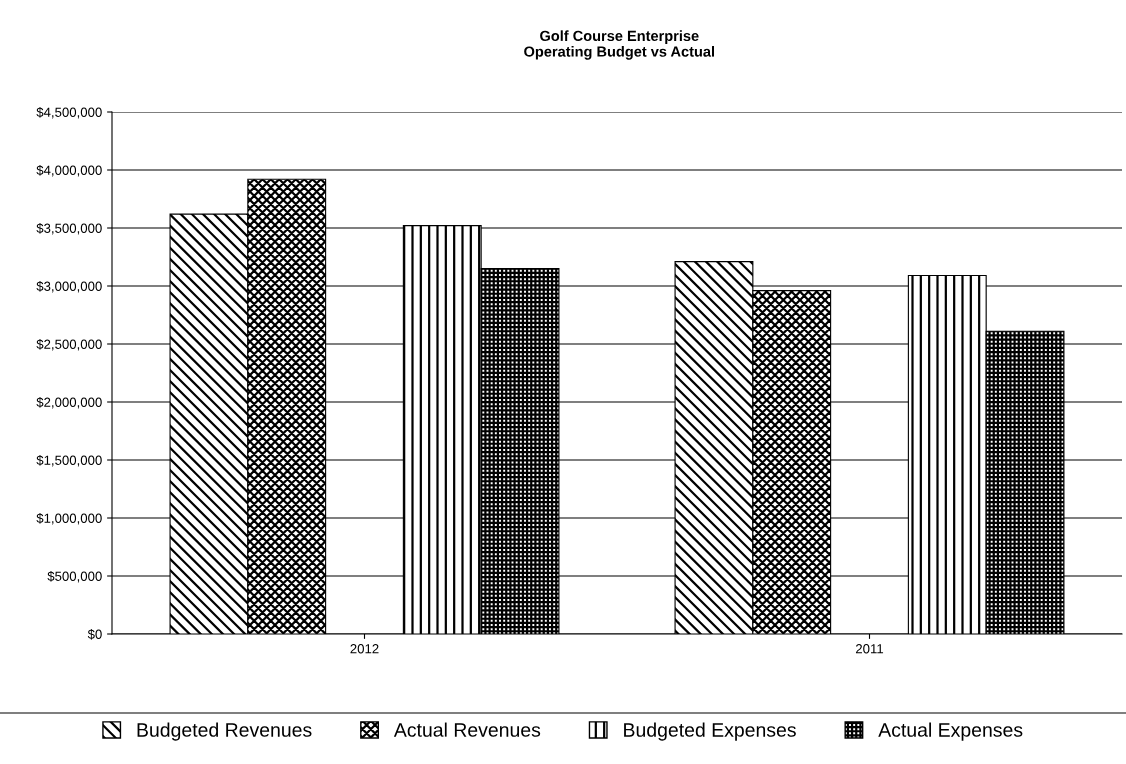 This screenshot has width=1126, height=764. I want to click on y-tick-label: $4,000,000, so click(69, 171).